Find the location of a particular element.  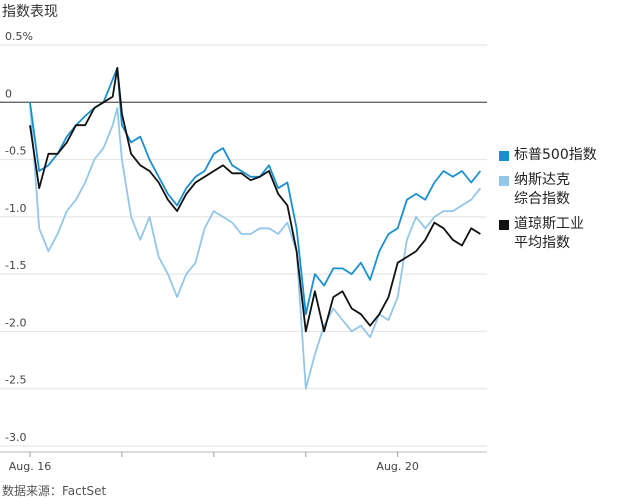

legend-label: 标普500指数 is located at coordinates (555, 155).